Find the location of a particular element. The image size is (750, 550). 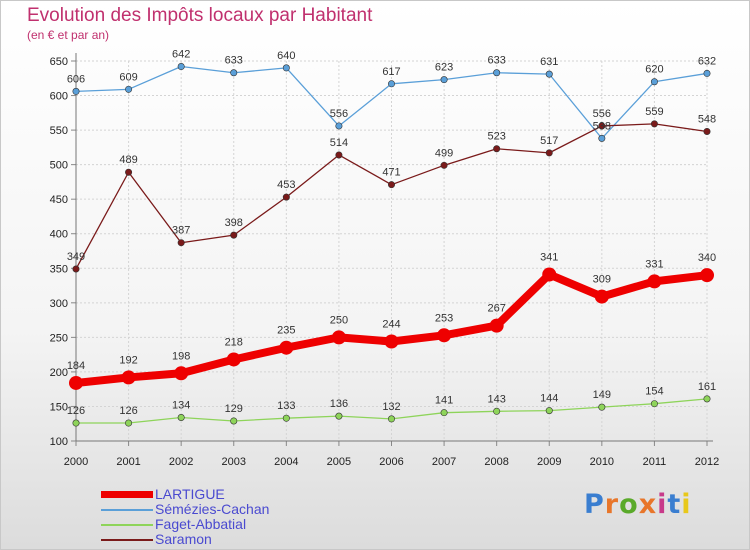

legend-item: Saramon is located at coordinates (251, 539).